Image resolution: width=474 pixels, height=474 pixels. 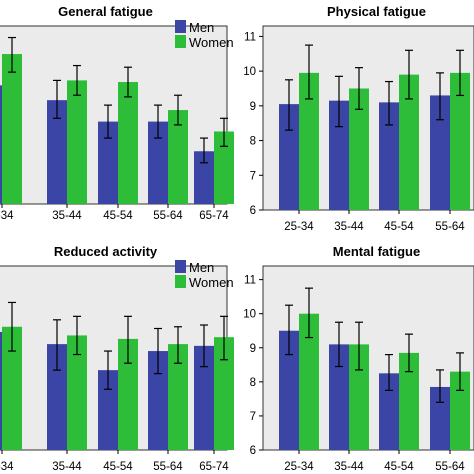 I want to click on chart-title: Physical fatigue, so click(x=376, y=11).